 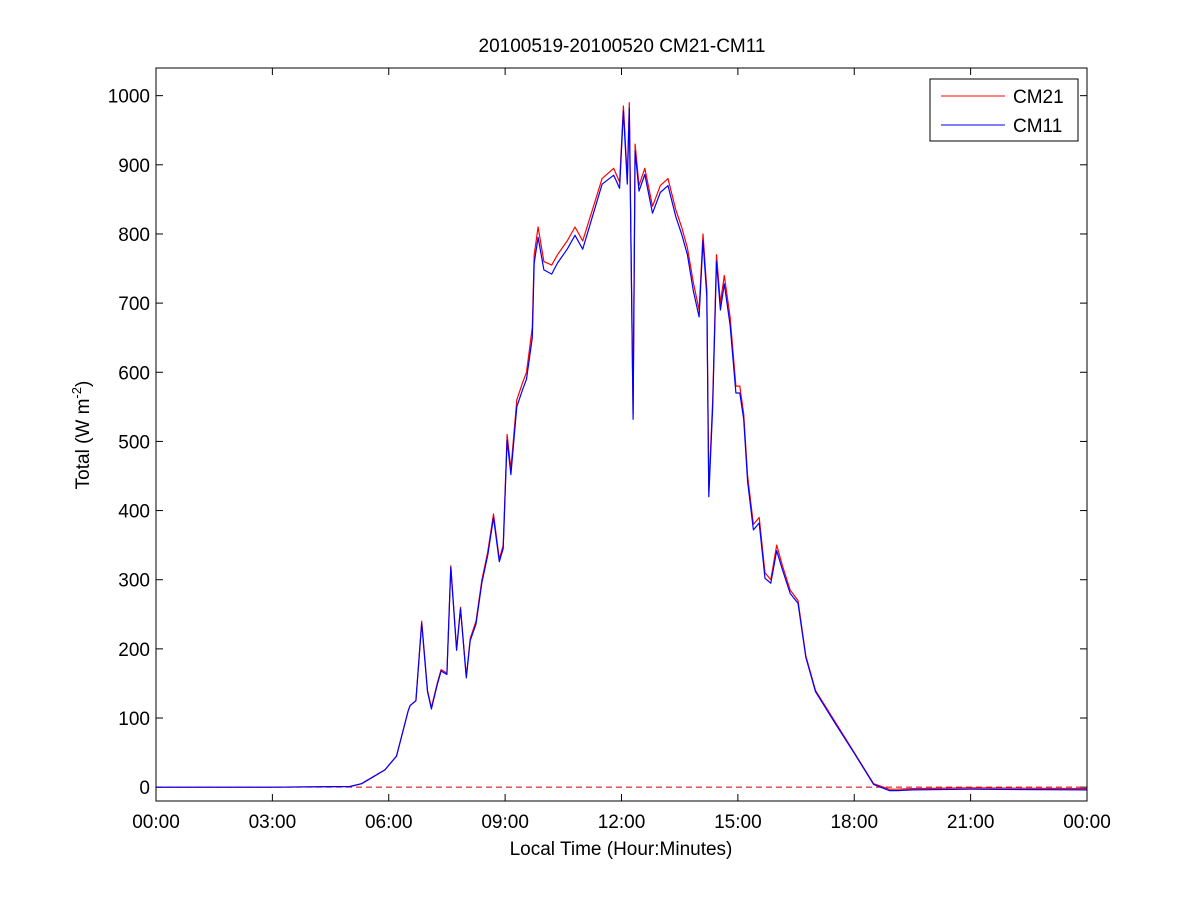 I want to click on legend-label-cm21: CM21, so click(x=1038, y=97).